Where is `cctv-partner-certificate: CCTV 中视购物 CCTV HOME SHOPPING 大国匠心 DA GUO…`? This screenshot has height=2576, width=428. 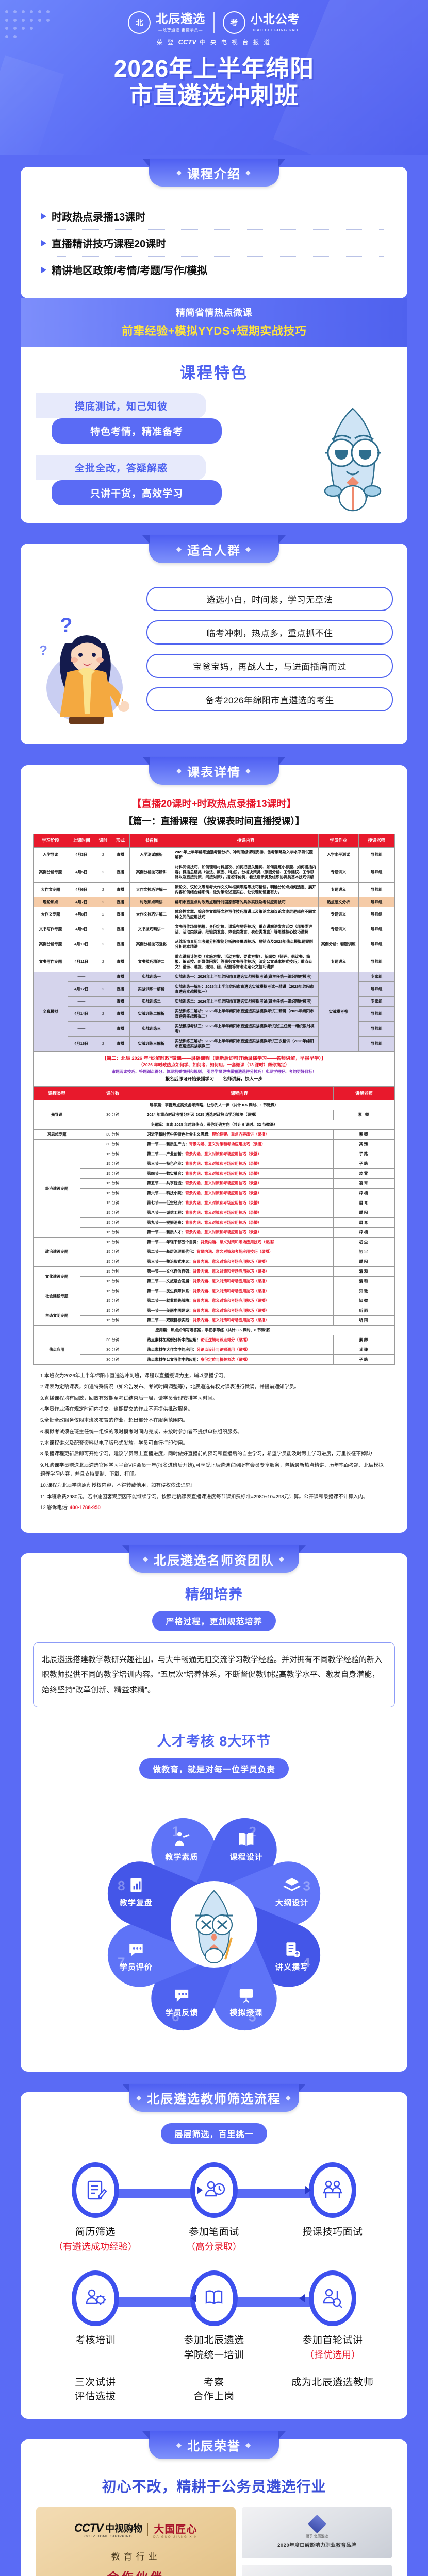 cctv-partner-certificate: CCTV 中视购物 CCTV HOME SHOPPING 大国匠心 DA GUO… is located at coordinates (136, 2541).